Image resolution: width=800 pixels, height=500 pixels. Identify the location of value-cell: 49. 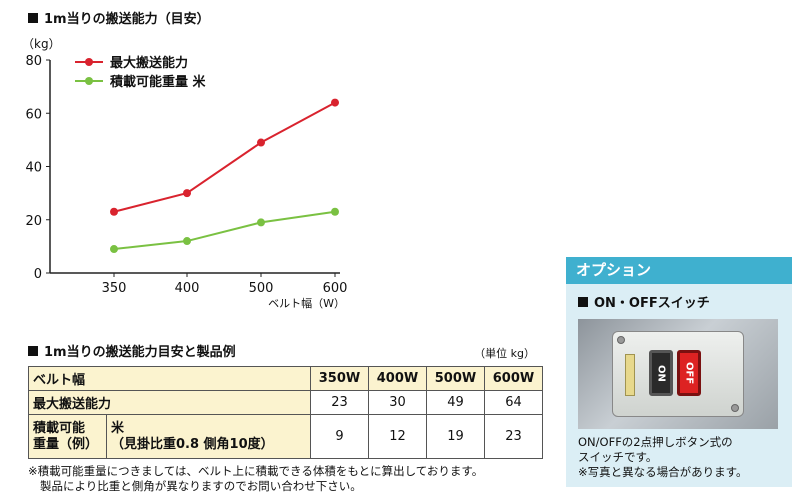
(455, 402).